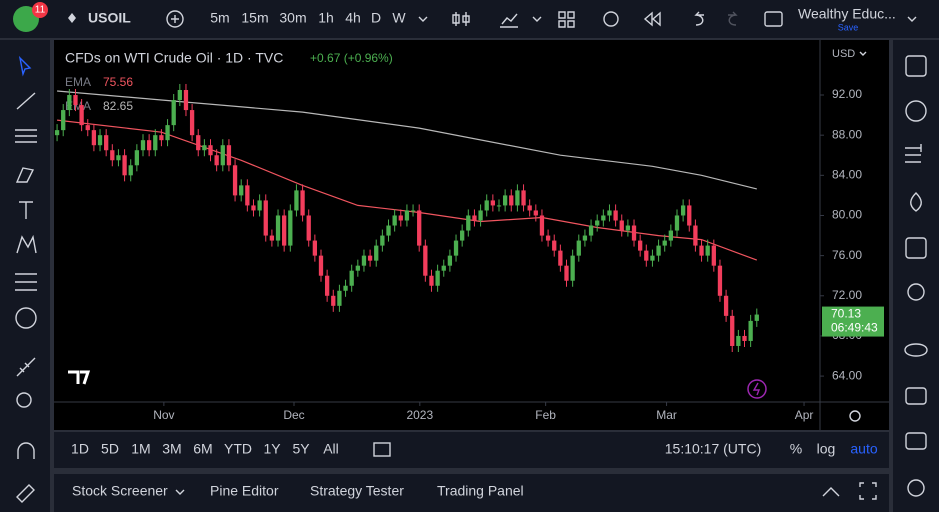  I want to click on ideas, so click(916, 292).